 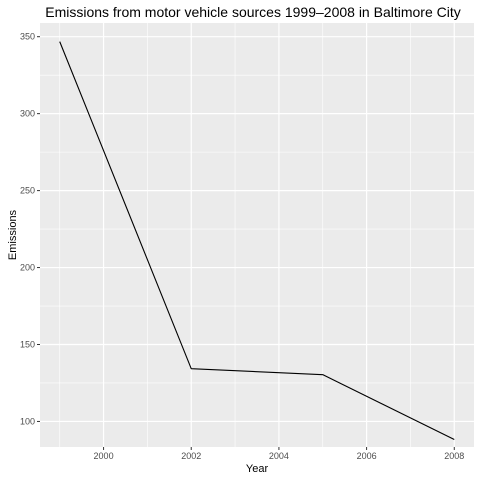 What do you see at coordinates (27, 37) in the screenshot?
I see `y-tick-label: 350` at bounding box center [27, 37].